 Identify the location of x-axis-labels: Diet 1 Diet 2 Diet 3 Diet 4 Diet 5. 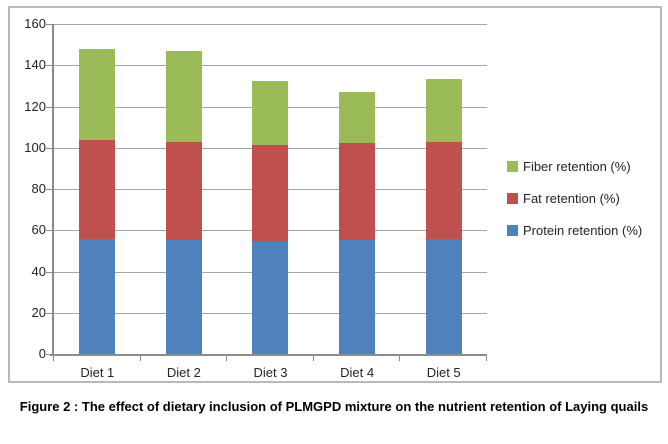
(270, 372).